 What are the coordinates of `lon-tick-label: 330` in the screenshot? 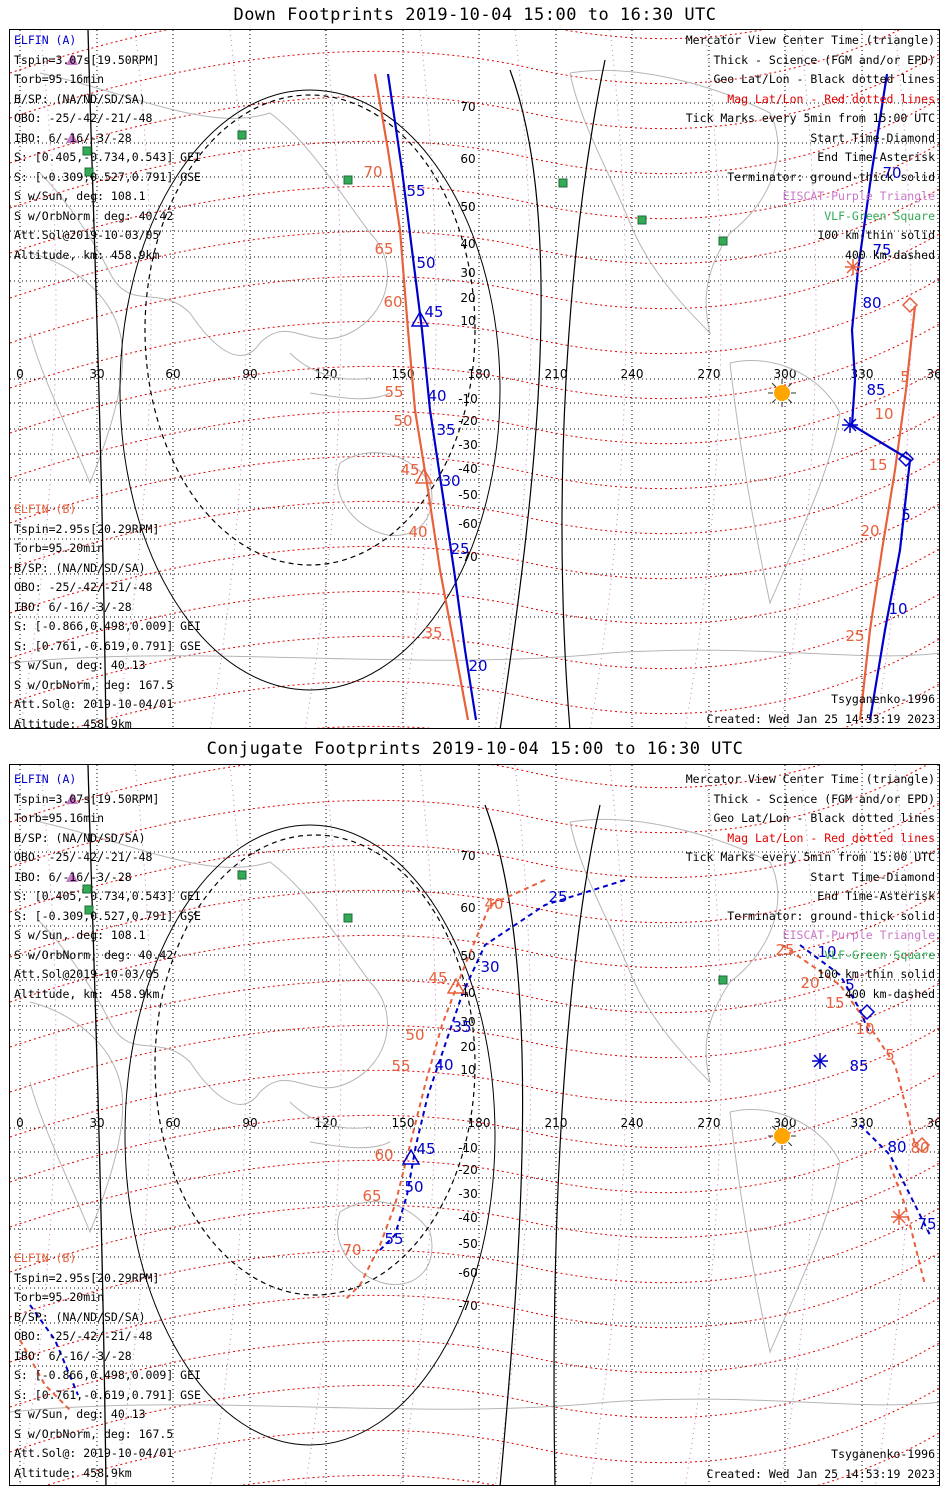 It's located at (862, 1123).